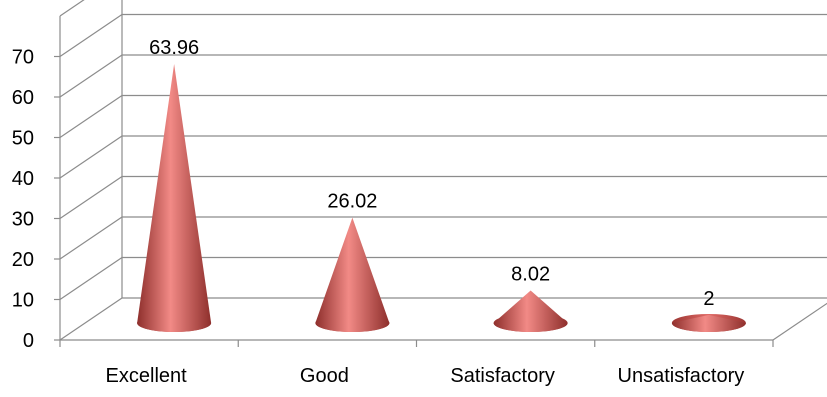 This screenshot has height=397, width=827. What do you see at coordinates (799, 321) in the screenshot?
I see `floor-right-edge` at bounding box center [799, 321].